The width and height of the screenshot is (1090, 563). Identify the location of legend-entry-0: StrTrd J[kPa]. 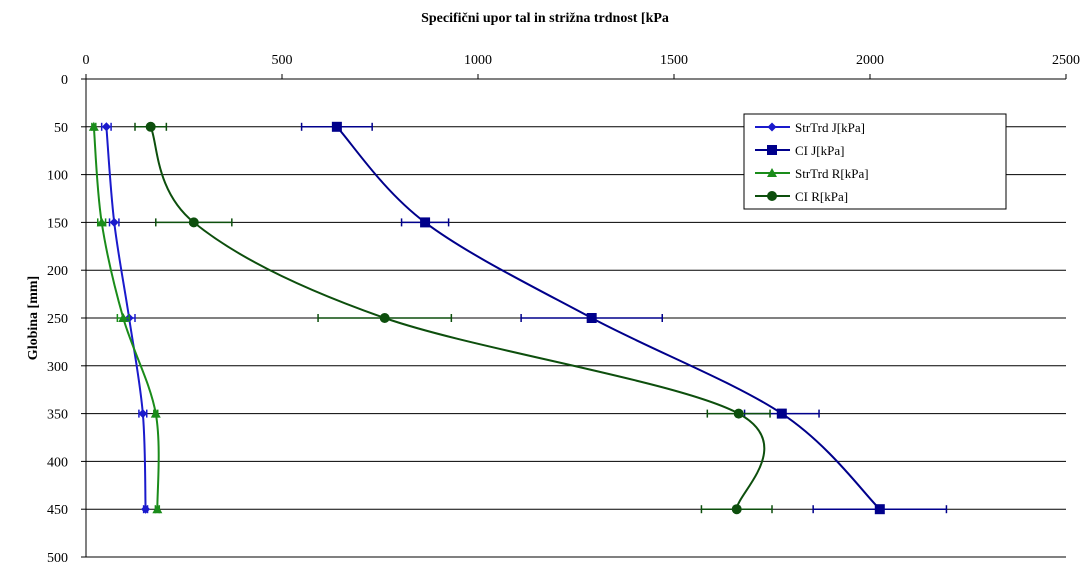
(810, 127).